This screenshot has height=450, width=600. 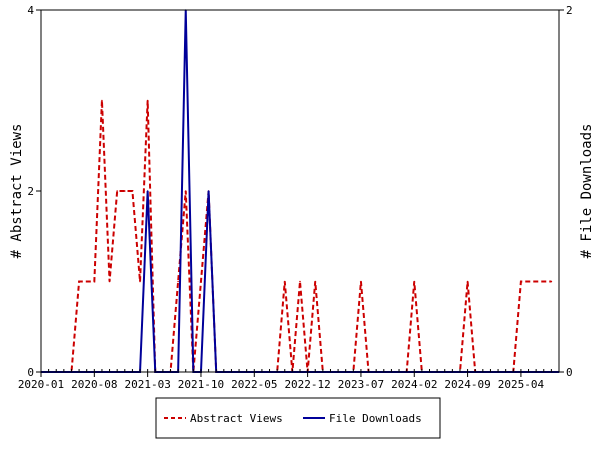 I want to click on x-tick-label: 2022-05, so click(x=254, y=384).